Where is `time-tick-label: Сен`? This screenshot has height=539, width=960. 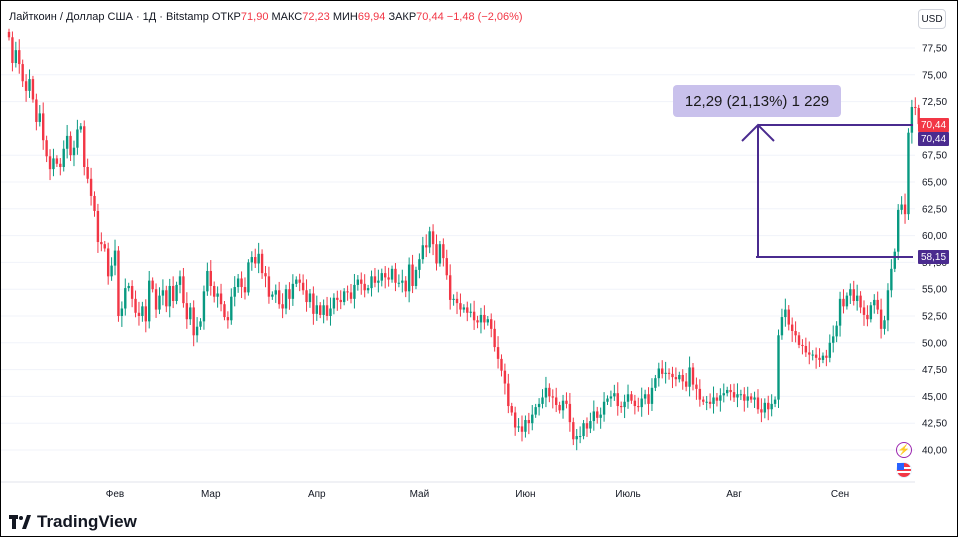 time-tick-label: Сен is located at coordinates (840, 494).